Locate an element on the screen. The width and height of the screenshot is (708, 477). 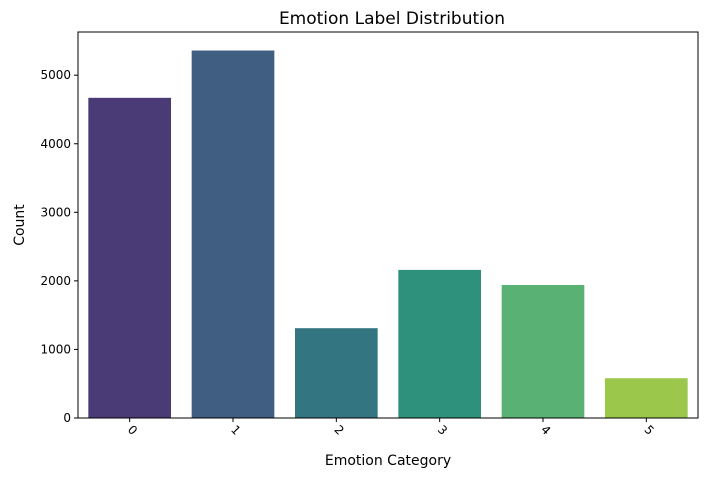
y-tick-label-0: 0 is located at coordinates (67, 418).